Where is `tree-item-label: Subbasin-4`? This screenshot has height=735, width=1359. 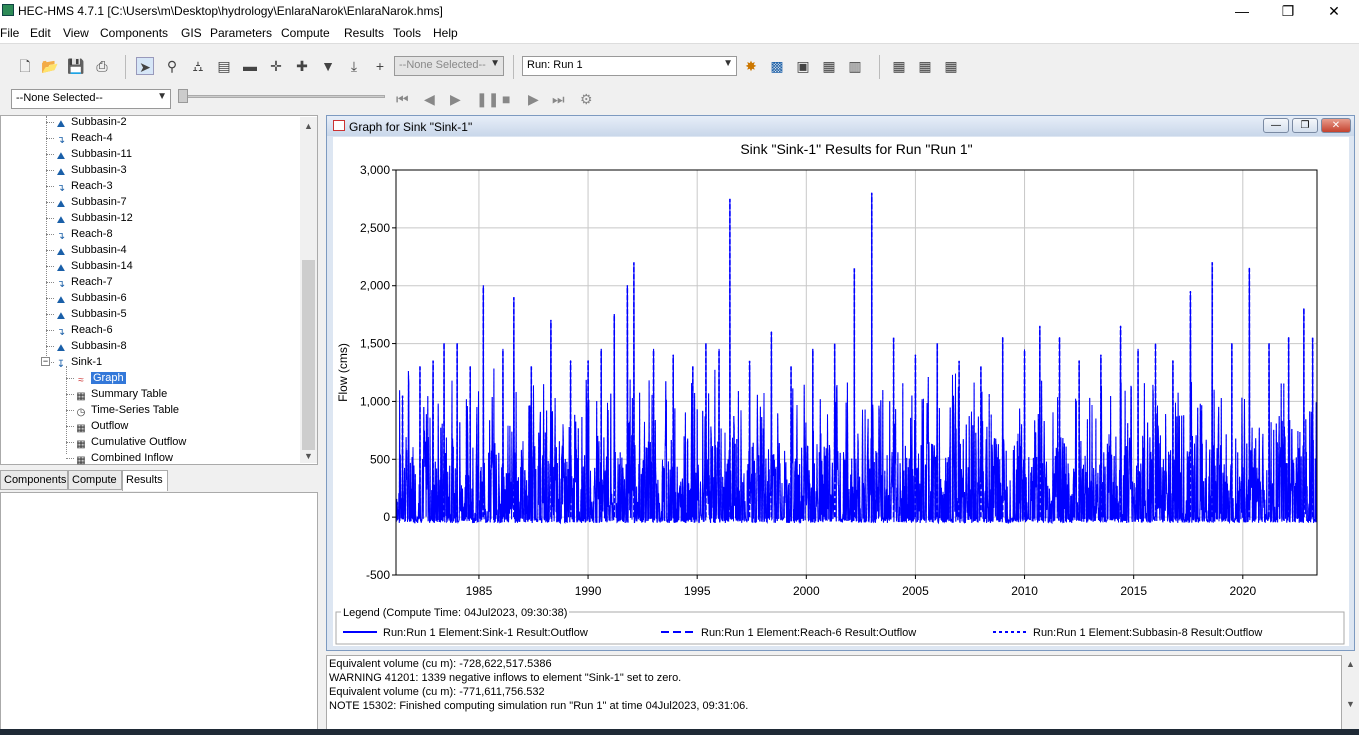 tree-item-label: Subbasin-4 is located at coordinates (99, 250).